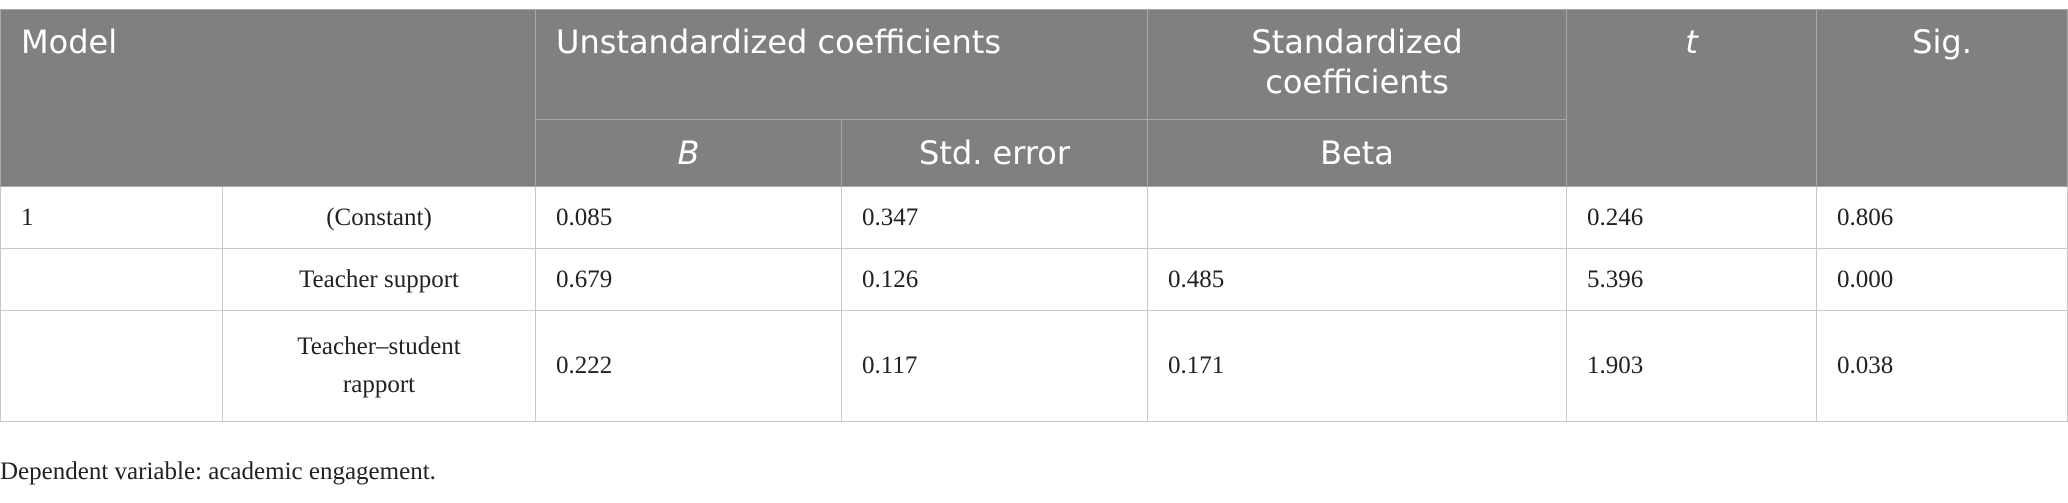 The image size is (2068, 503). I want to click on header-cell: Beta, so click(1357, 153).